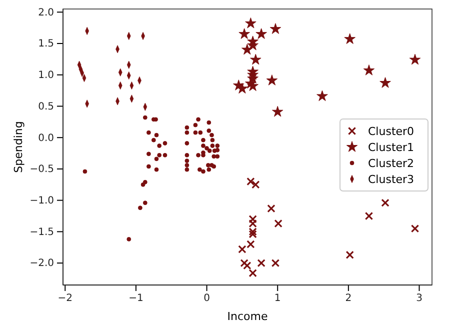 This screenshot has height=325, width=474. I want to click on y-axis-title: Spending, so click(18, 147).